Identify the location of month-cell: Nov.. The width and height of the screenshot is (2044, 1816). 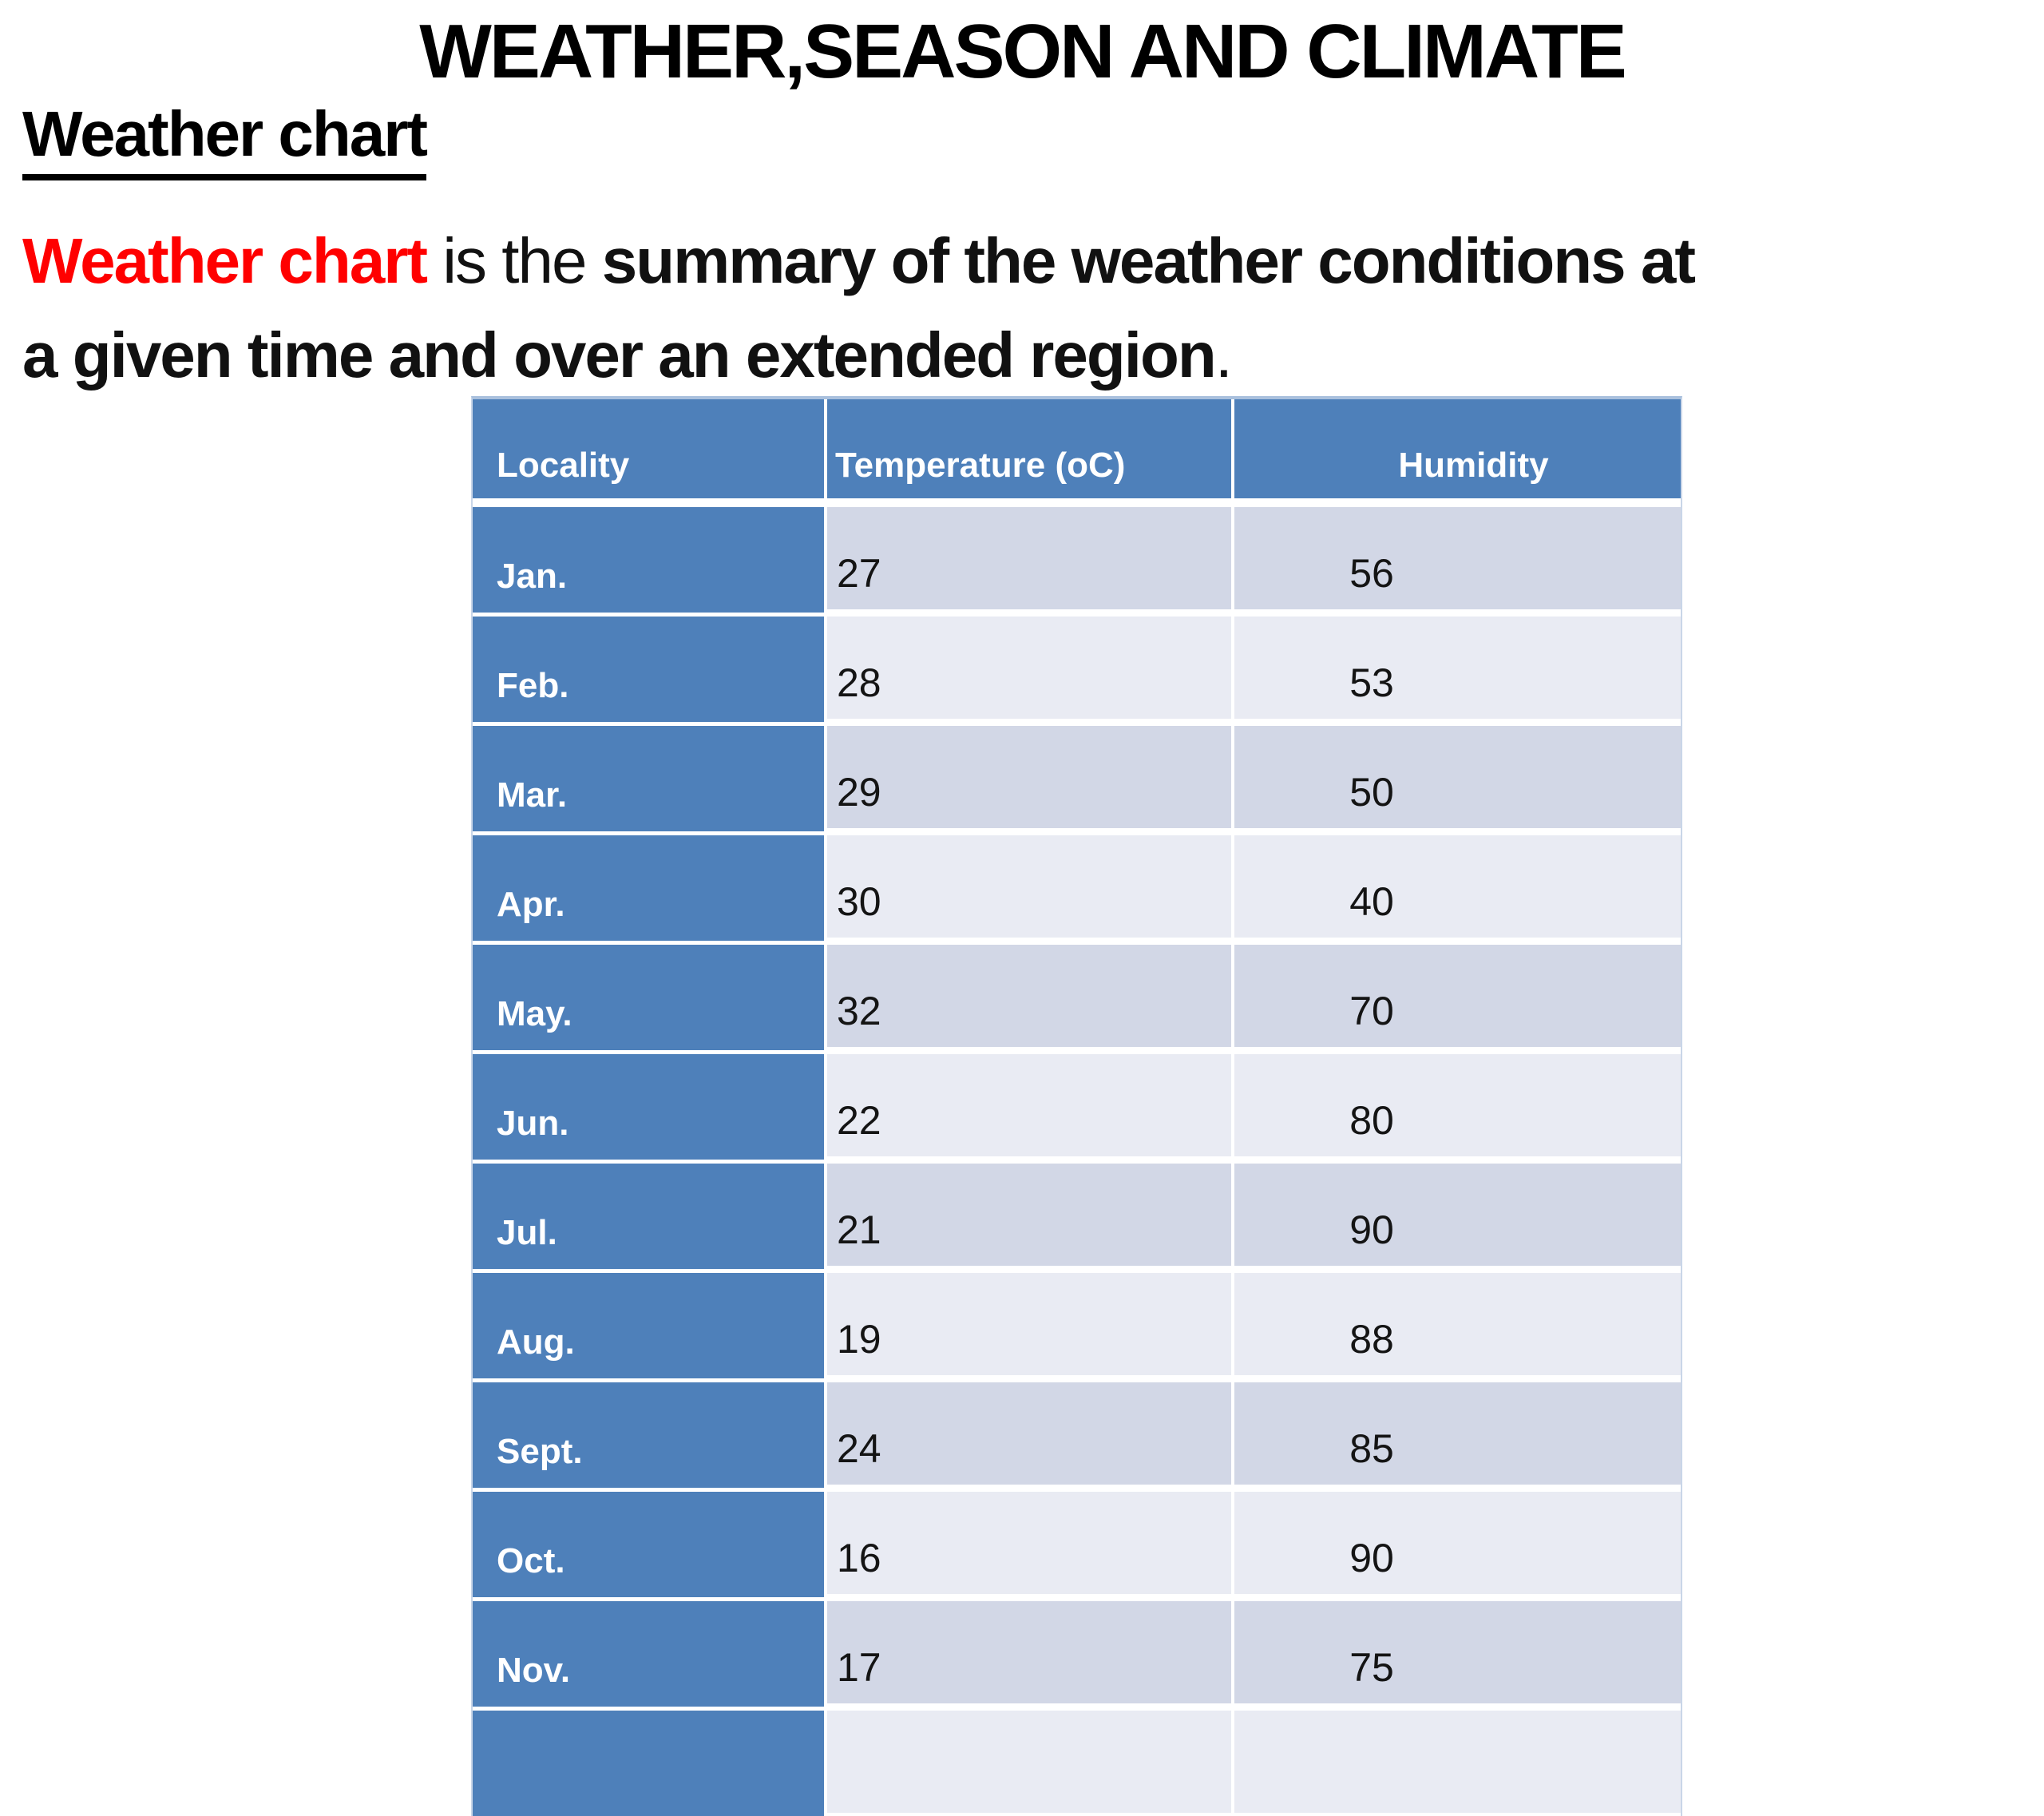
(648, 1654).